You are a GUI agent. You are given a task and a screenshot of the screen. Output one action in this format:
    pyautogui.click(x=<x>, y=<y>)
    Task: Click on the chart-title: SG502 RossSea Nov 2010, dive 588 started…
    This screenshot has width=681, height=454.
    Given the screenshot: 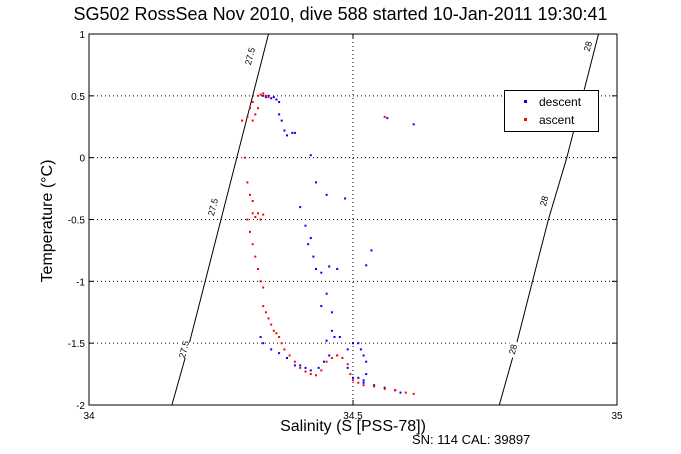 What is the action you would take?
    pyautogui.click(x=340, y=14)
    